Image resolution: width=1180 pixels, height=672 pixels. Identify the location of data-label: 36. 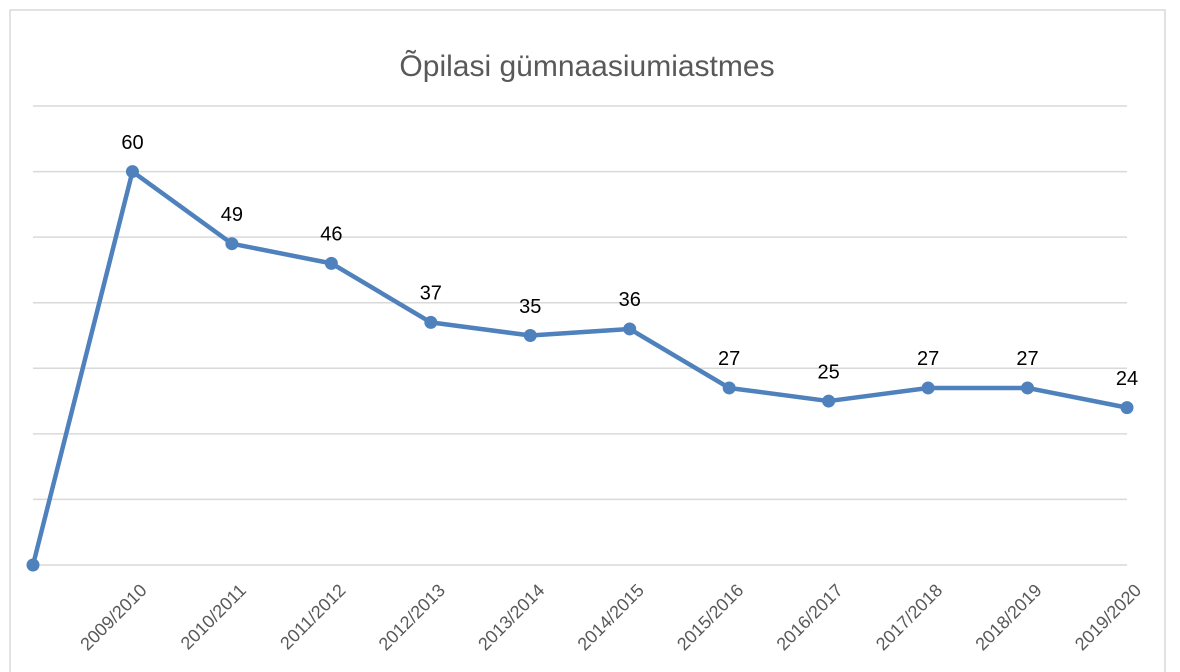
(630, 300).